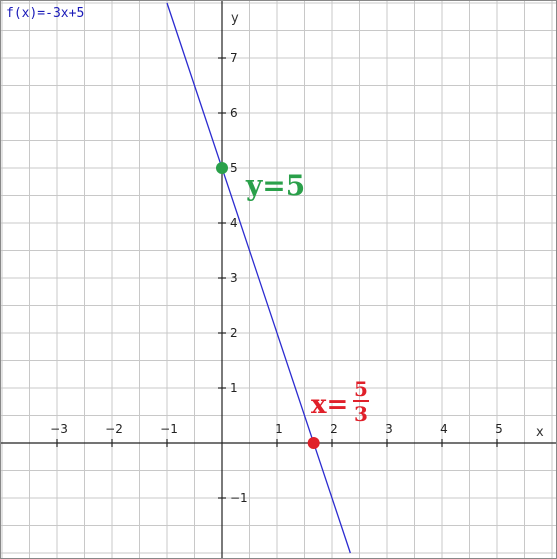  I want to click on x-intercept-point, so click(314, 443).